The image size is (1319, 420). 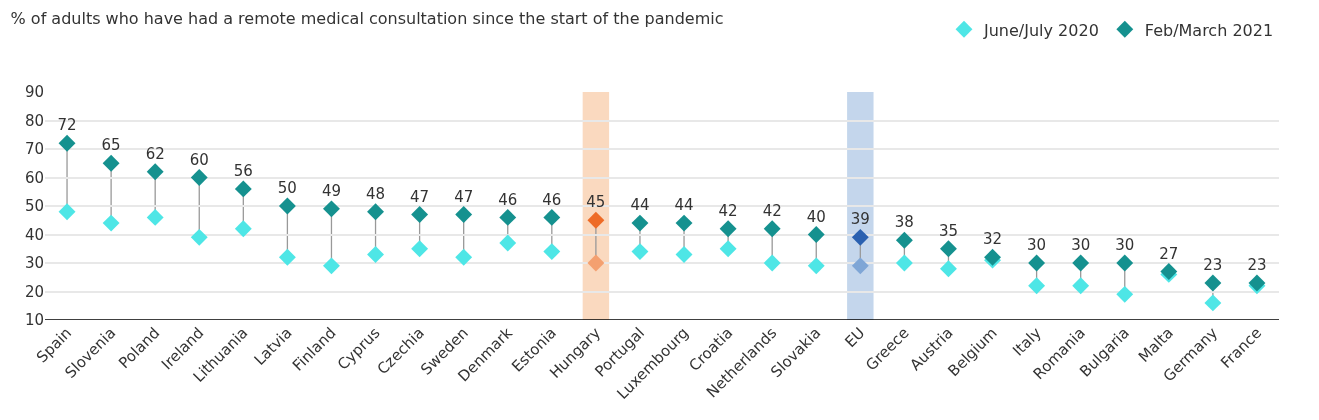 What do you see at coordinates (111, 145) in the screenshot?
I see `data-label: 65` at bounding box center [111, 145].